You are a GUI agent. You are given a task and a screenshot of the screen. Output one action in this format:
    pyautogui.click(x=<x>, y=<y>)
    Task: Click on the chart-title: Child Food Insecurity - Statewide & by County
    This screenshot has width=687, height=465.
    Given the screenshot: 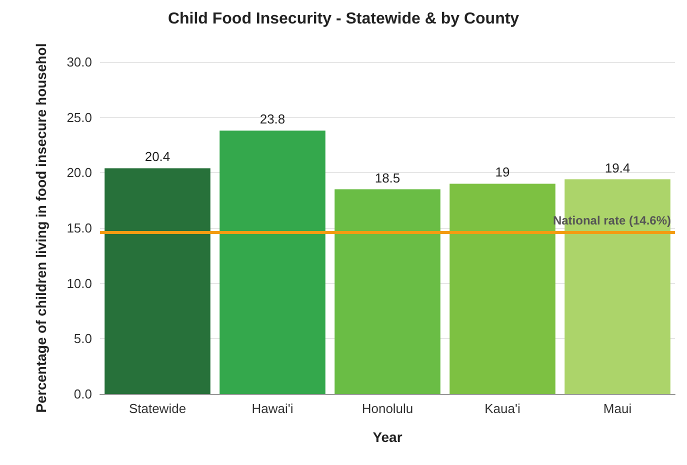 What is the action you would take?
    pyautogui.click(x=344, y=19)
    